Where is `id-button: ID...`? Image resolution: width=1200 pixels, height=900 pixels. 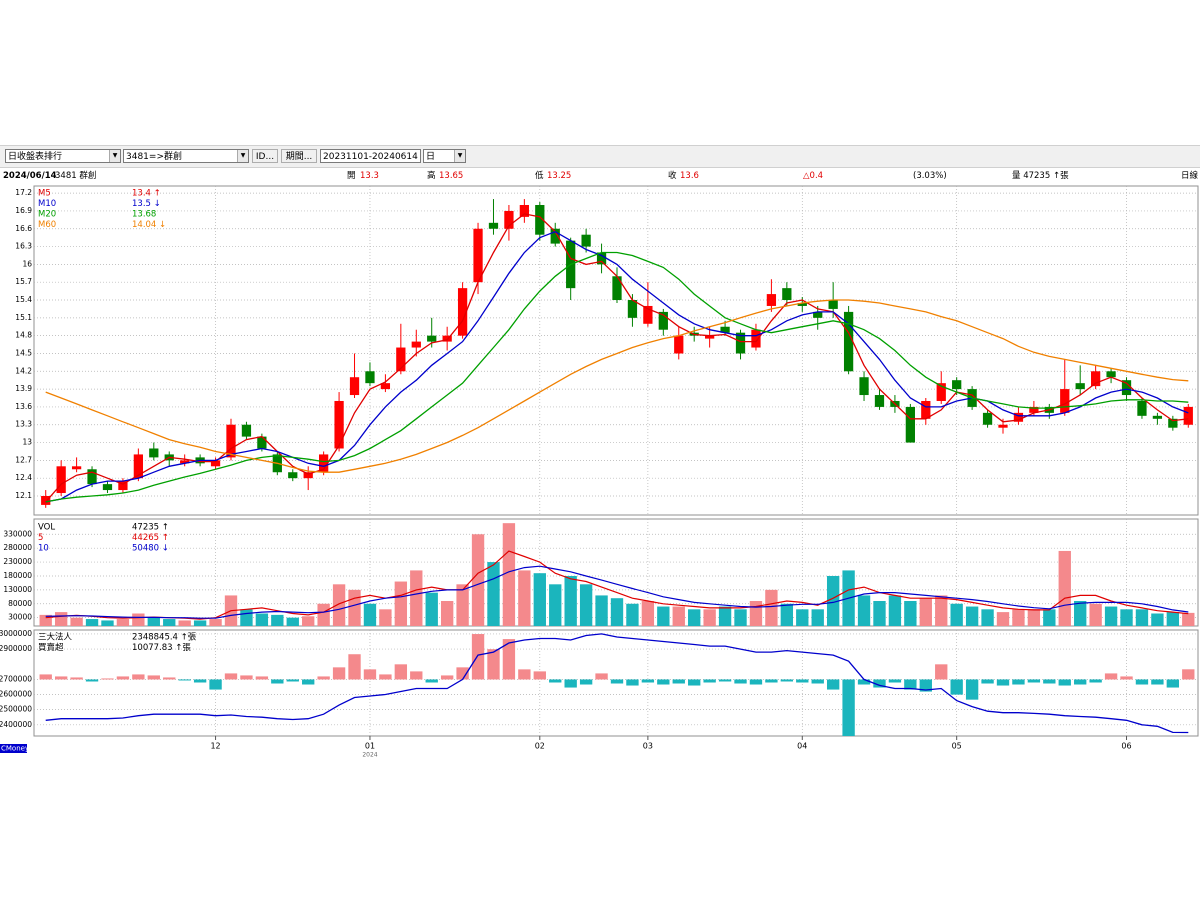
id-button: ID... is located at coordinates (265, 156).